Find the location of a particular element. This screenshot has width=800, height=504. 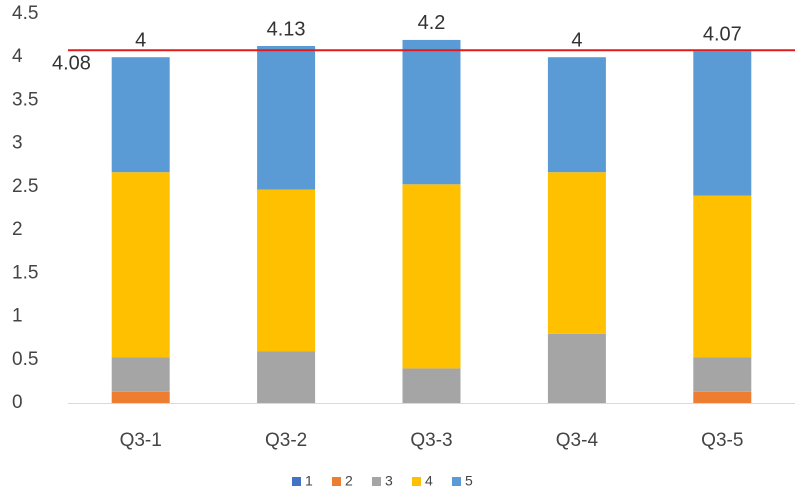

x-tick-label: Q3-4 is located at coordinates (577, 440).